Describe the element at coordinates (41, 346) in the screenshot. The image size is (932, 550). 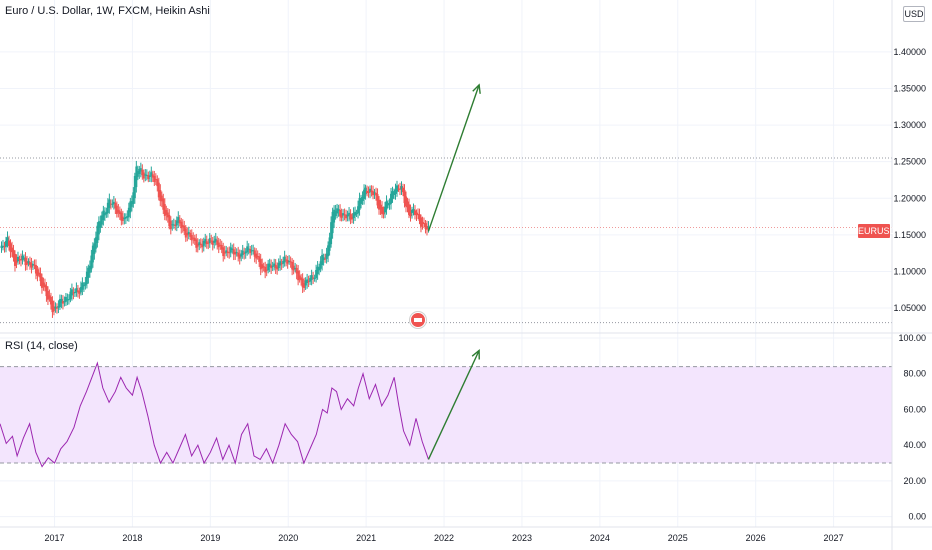
I see `rsi-title: RSI (14, close)` at that location.